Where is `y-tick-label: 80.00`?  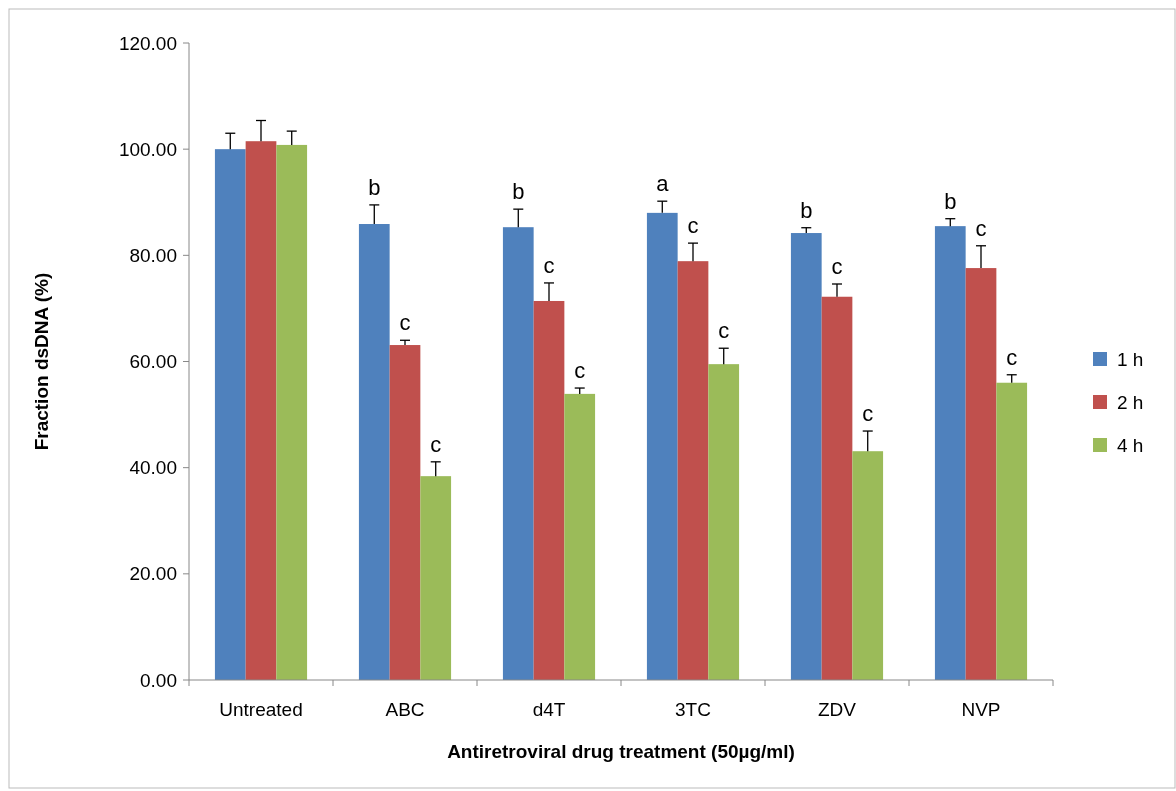 y-tick-label: 80.00 is located at coordinates (153, 255).